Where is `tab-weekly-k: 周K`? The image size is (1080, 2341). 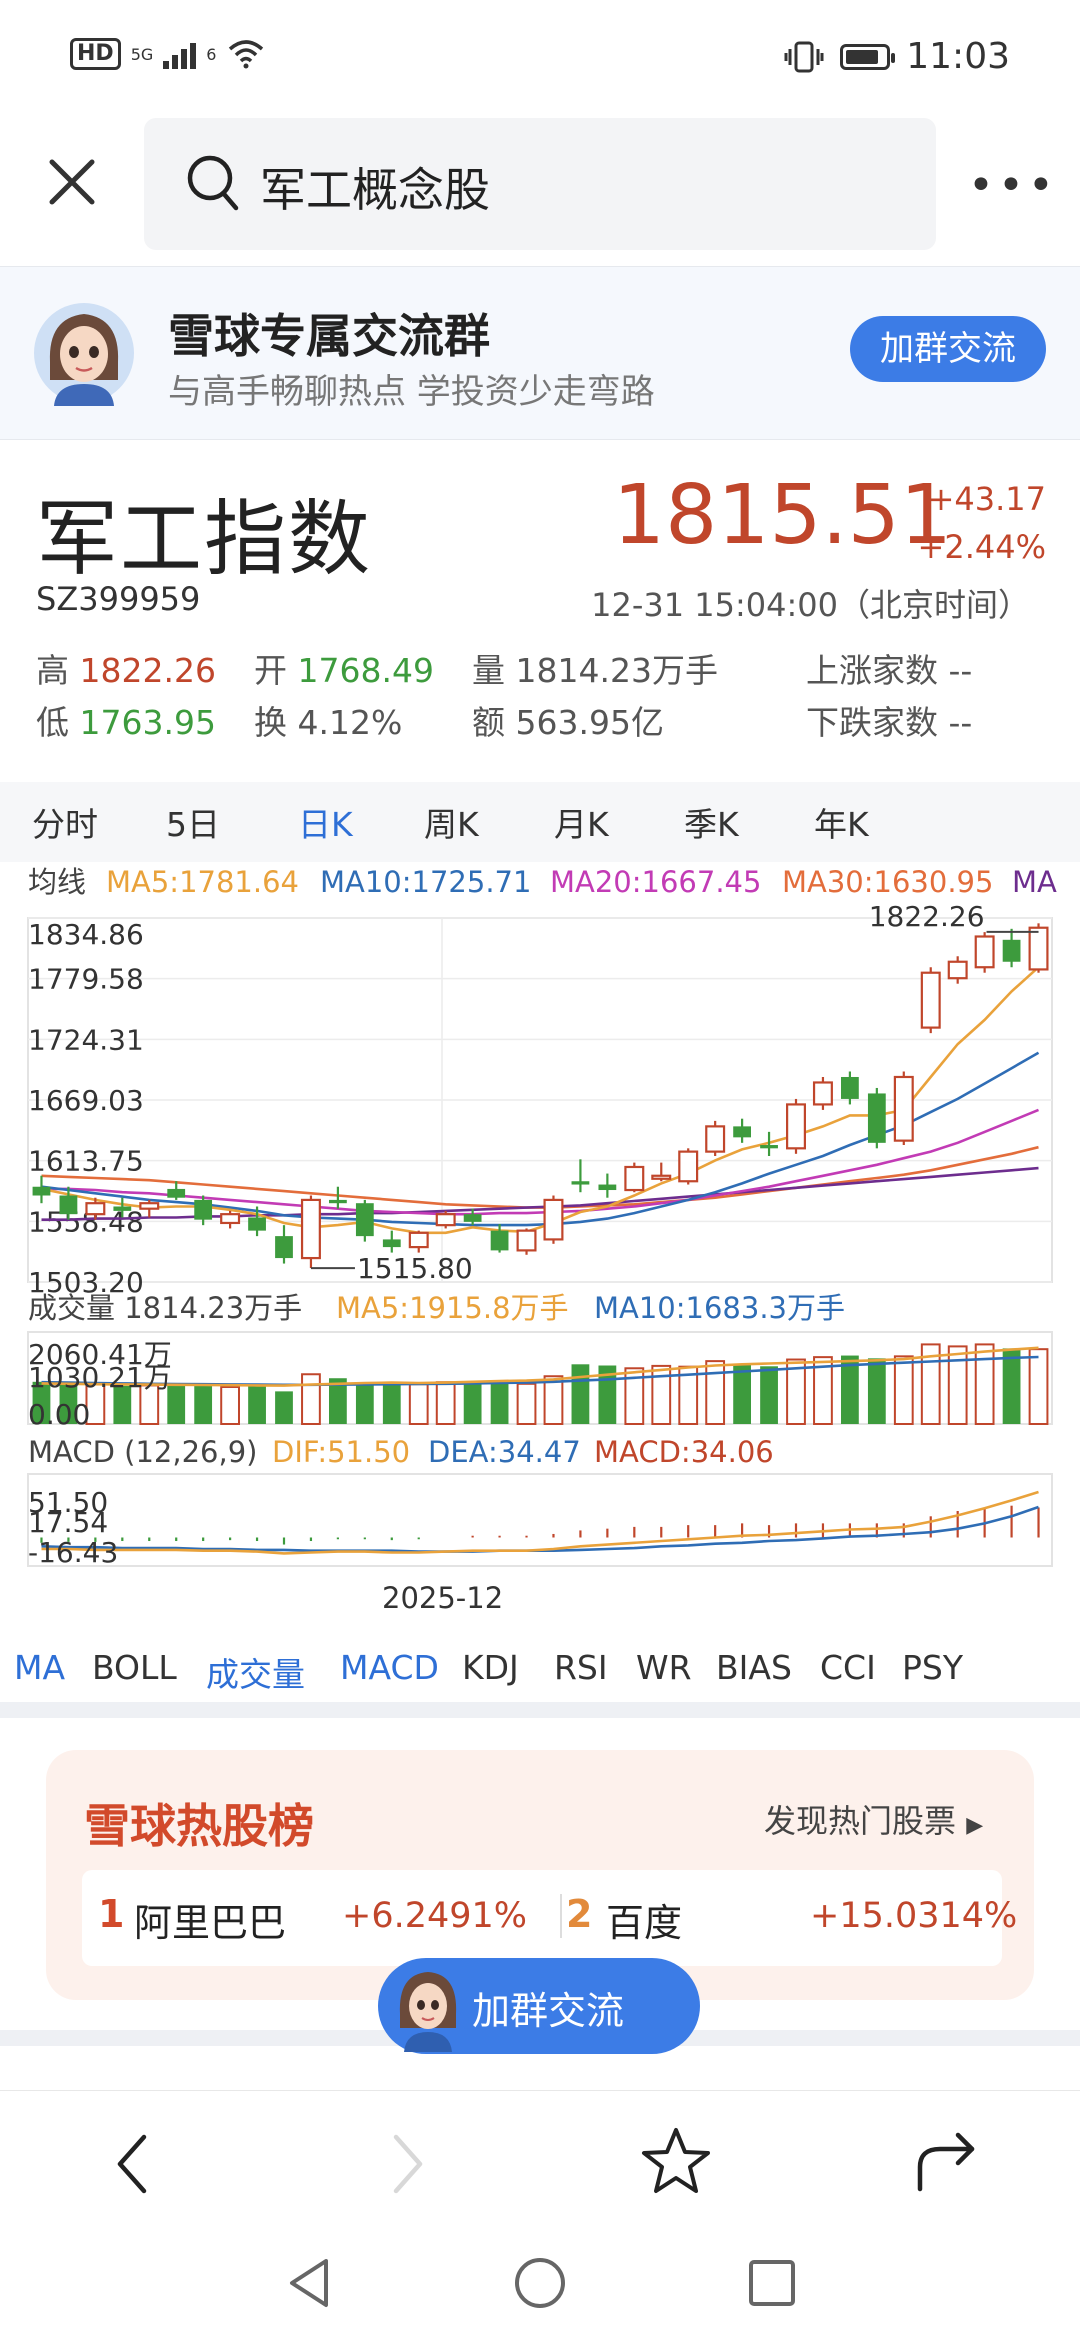 tab-weekly-k: 周K is located at coordinates (451, 824).